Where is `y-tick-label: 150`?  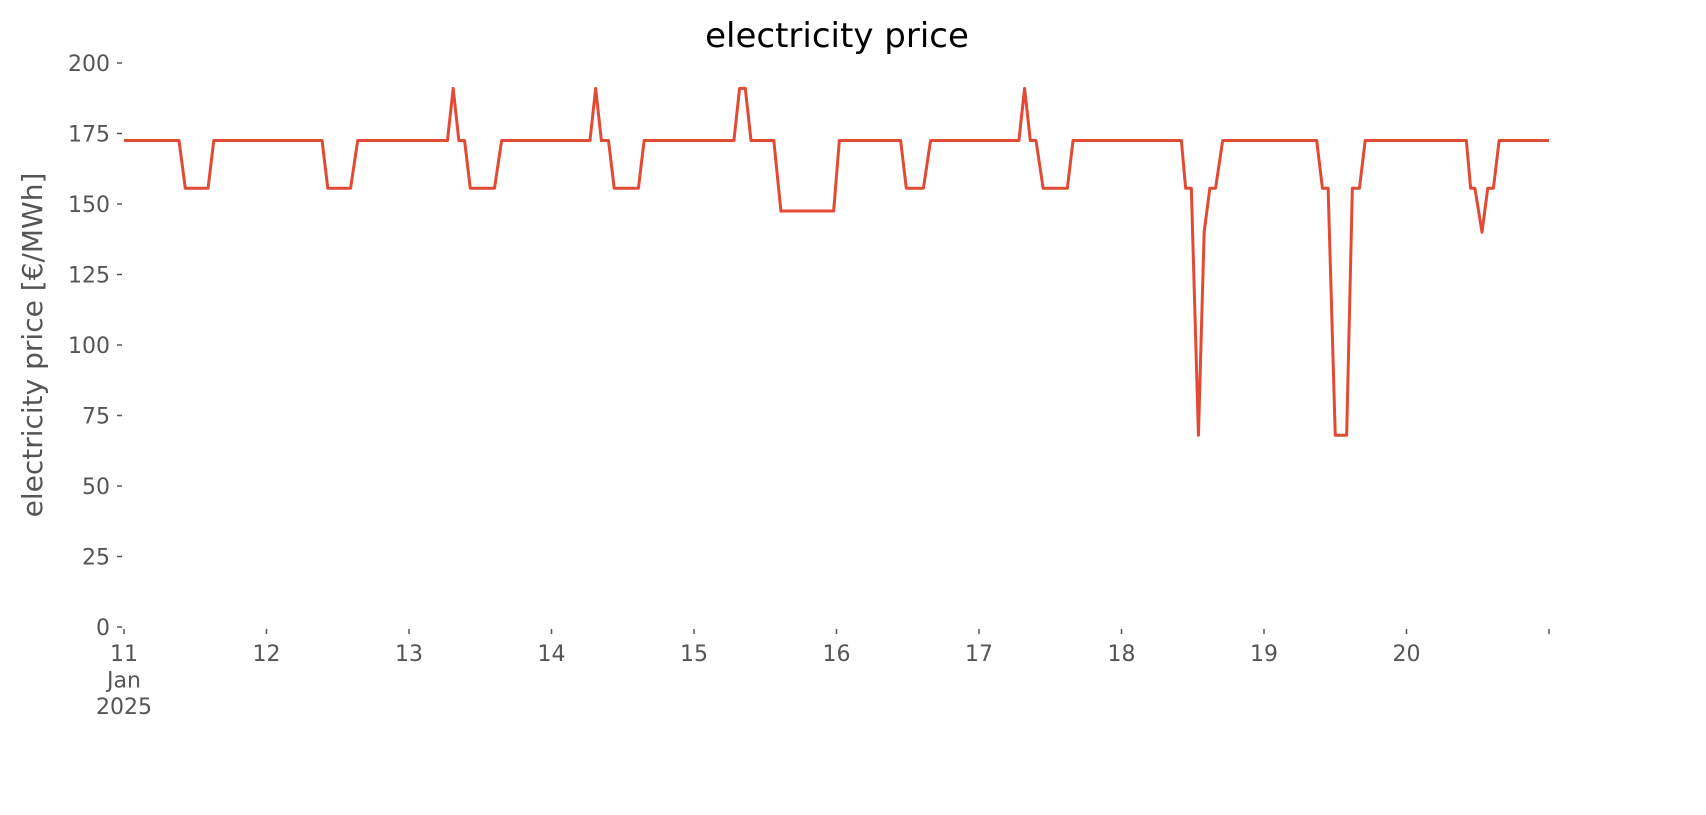 y-tick-label: 150 is located at coordinates (89, 205).